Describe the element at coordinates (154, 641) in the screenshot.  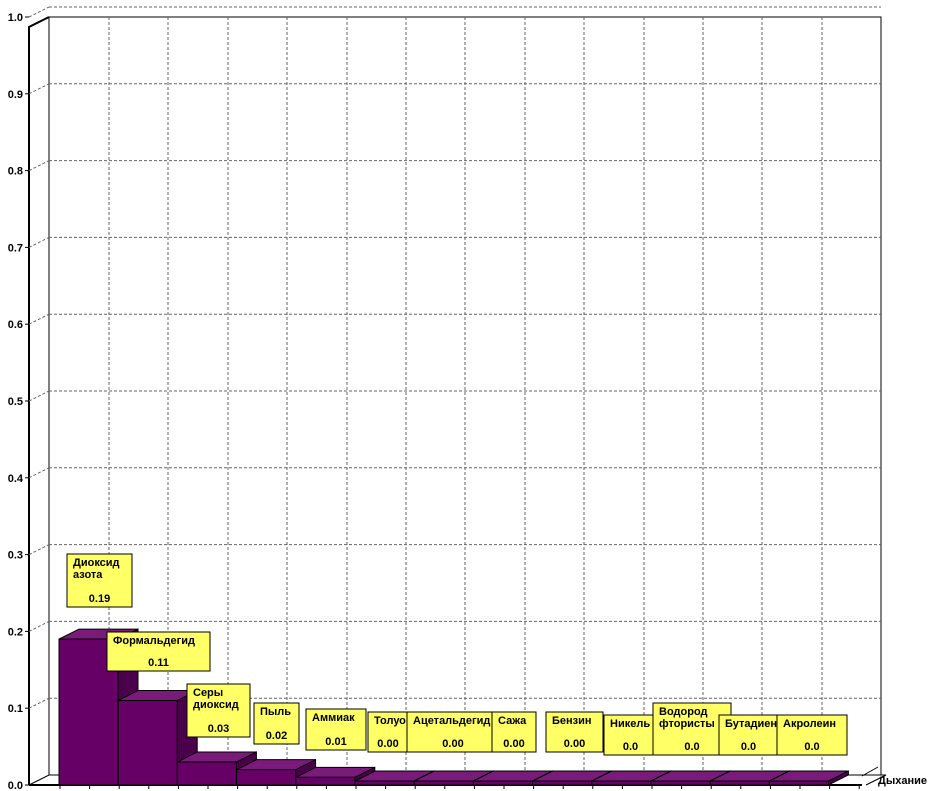
I see `category-label: Формальдегид` at that location.